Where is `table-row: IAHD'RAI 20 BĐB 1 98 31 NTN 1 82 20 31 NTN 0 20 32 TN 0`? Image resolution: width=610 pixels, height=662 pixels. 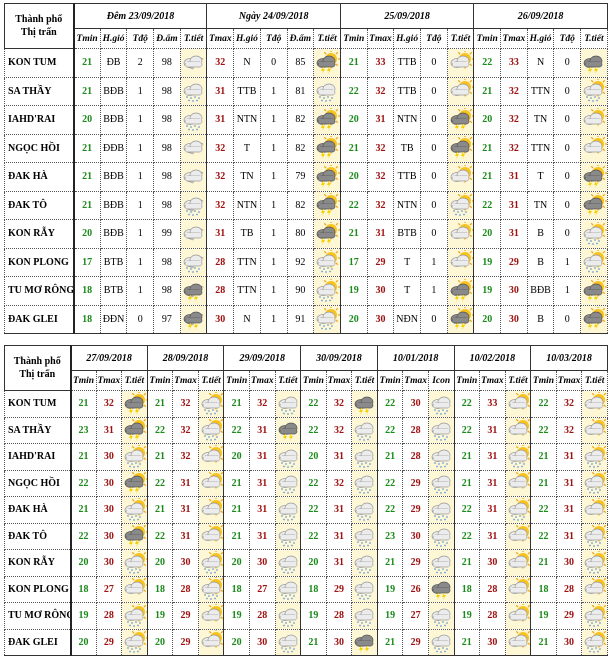 table-row: IAHD'RAI 20 BĐB 1 98 31 NTN 1 82 20 31 NTN 0 20 32 TN 0 is located at coordinates (306, 120).